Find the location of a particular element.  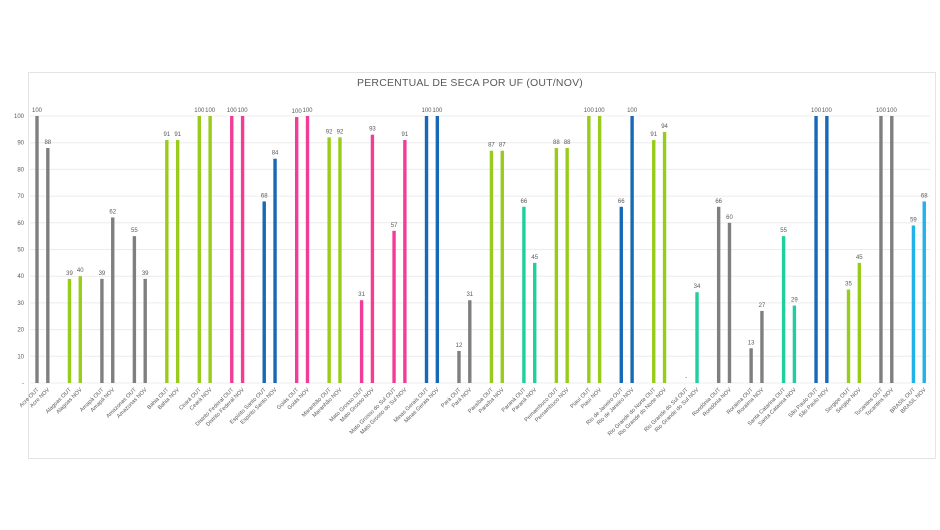

y-tick-label: 80 is located at coordinates (20, 170).